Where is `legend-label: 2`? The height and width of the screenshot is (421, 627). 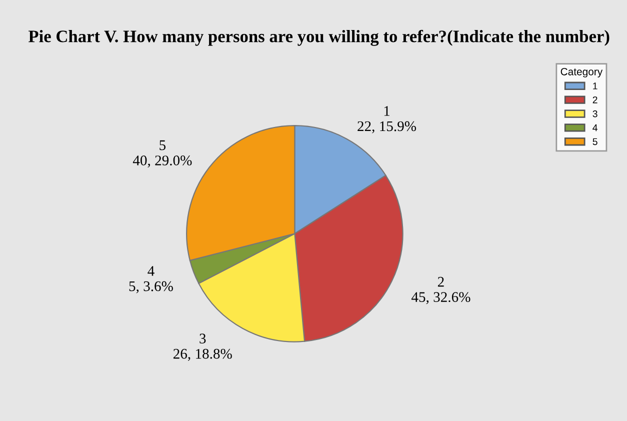 legend-label: 2 is located at coordinates (595, 100).